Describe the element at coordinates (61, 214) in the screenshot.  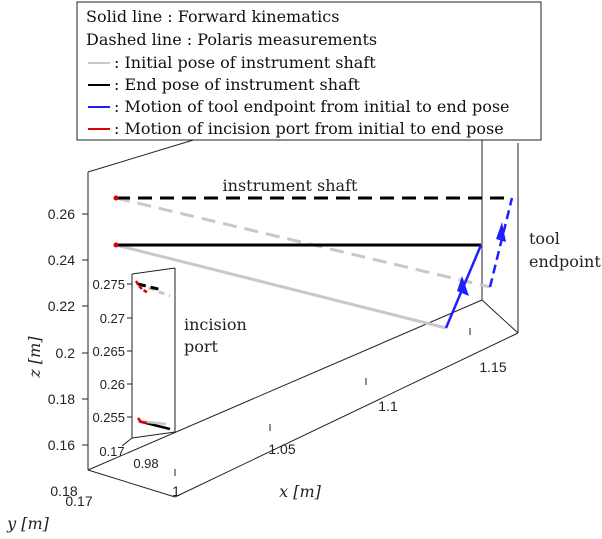
I see `z-tick-label: 0.26` at that location.